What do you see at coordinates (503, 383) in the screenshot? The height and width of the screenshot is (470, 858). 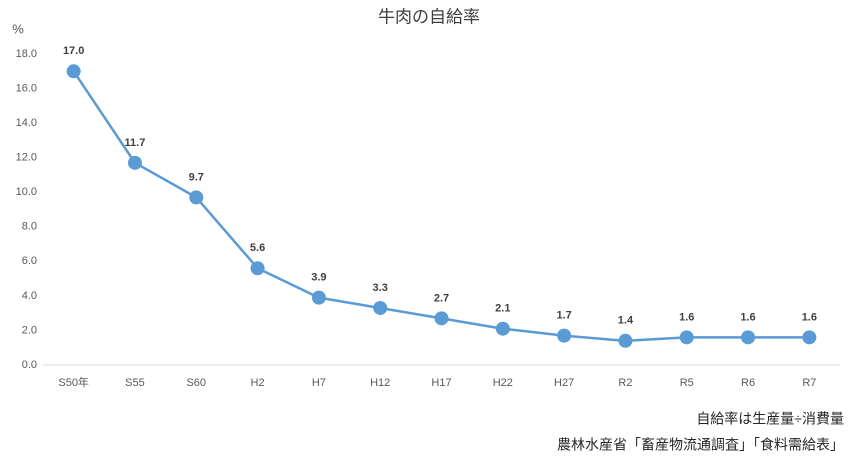 I see `x-tick-label: H22` at bounding box center [503, 383].